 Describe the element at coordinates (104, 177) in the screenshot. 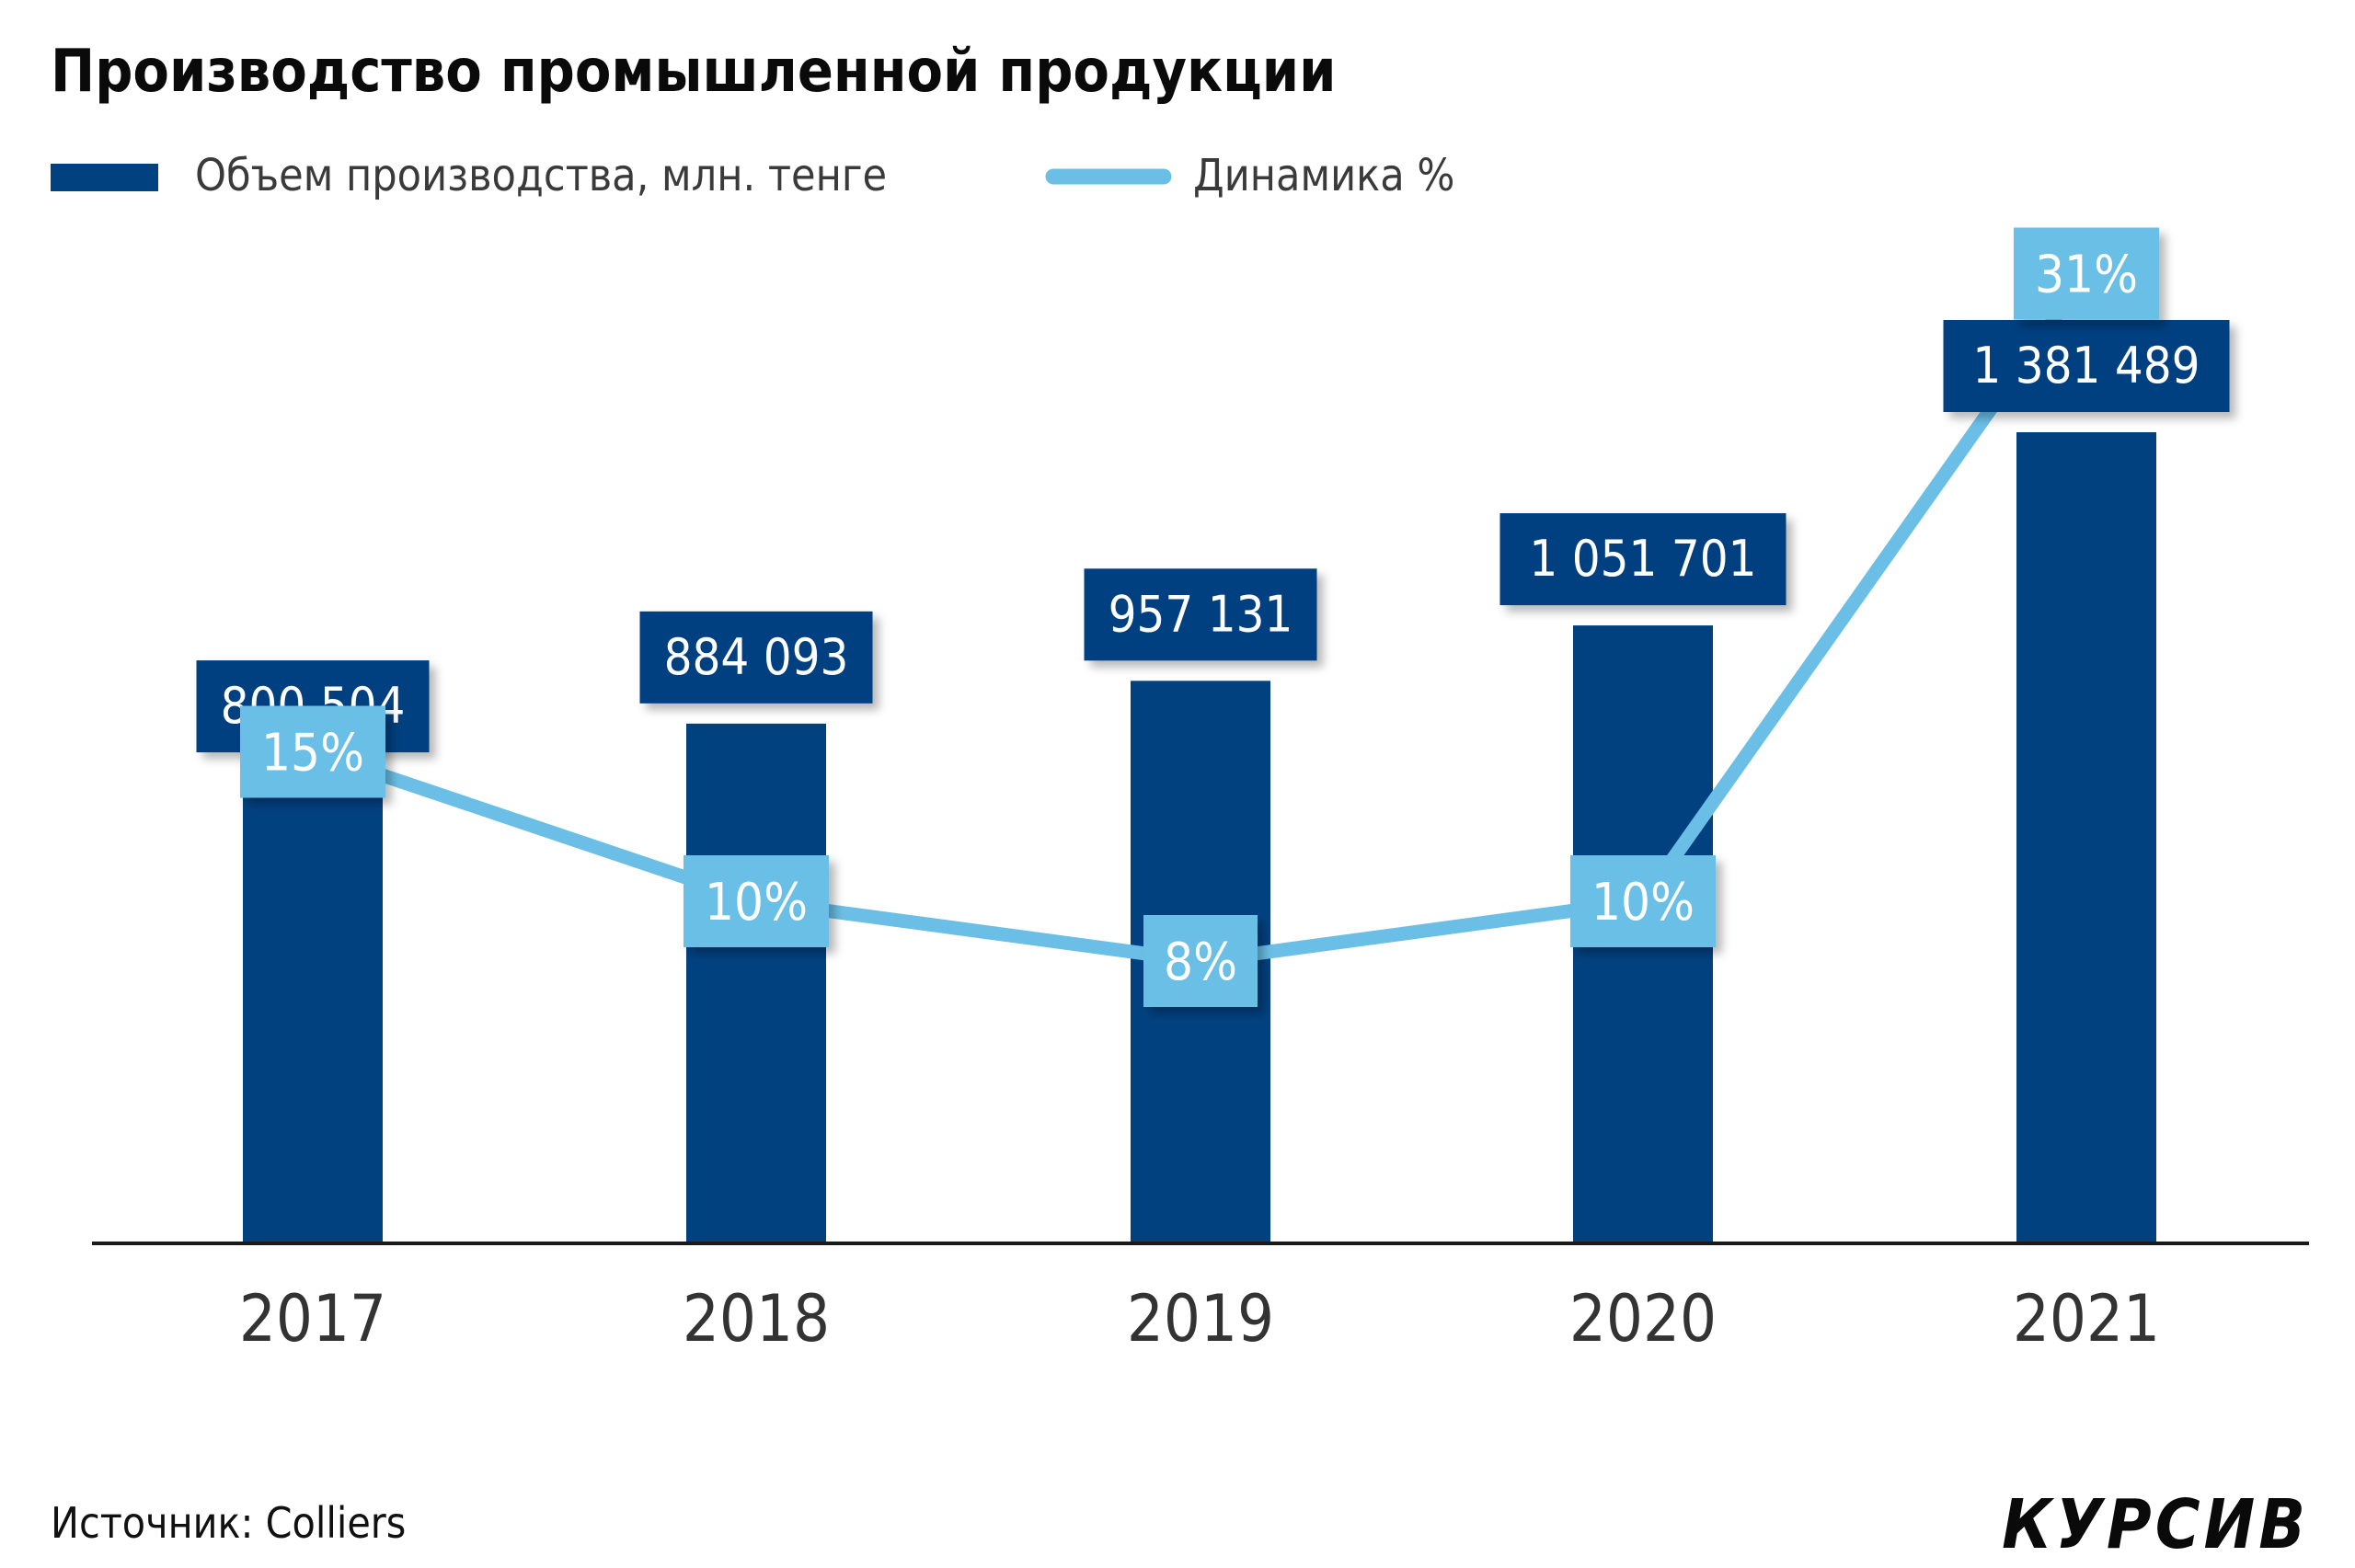

I see `legend-swatch-bar` at that location.